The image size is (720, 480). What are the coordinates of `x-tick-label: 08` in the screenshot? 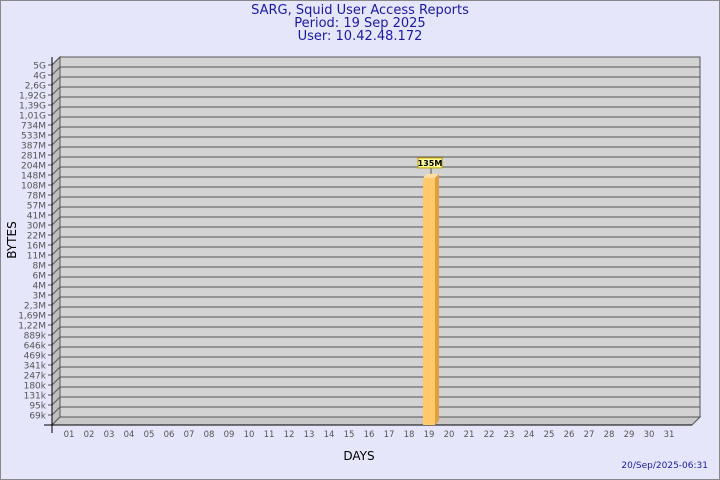 It's located at (209, 435).